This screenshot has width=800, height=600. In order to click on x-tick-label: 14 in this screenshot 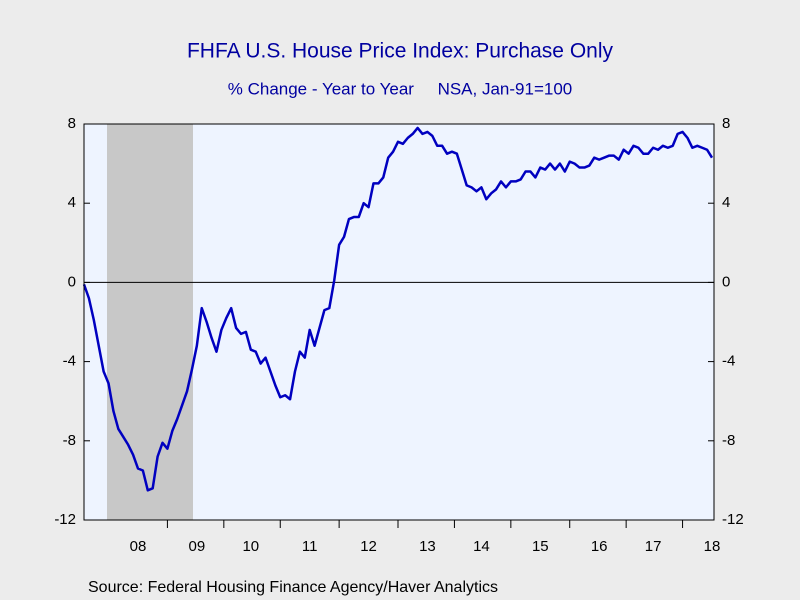, I will do `click(481, 546)`.